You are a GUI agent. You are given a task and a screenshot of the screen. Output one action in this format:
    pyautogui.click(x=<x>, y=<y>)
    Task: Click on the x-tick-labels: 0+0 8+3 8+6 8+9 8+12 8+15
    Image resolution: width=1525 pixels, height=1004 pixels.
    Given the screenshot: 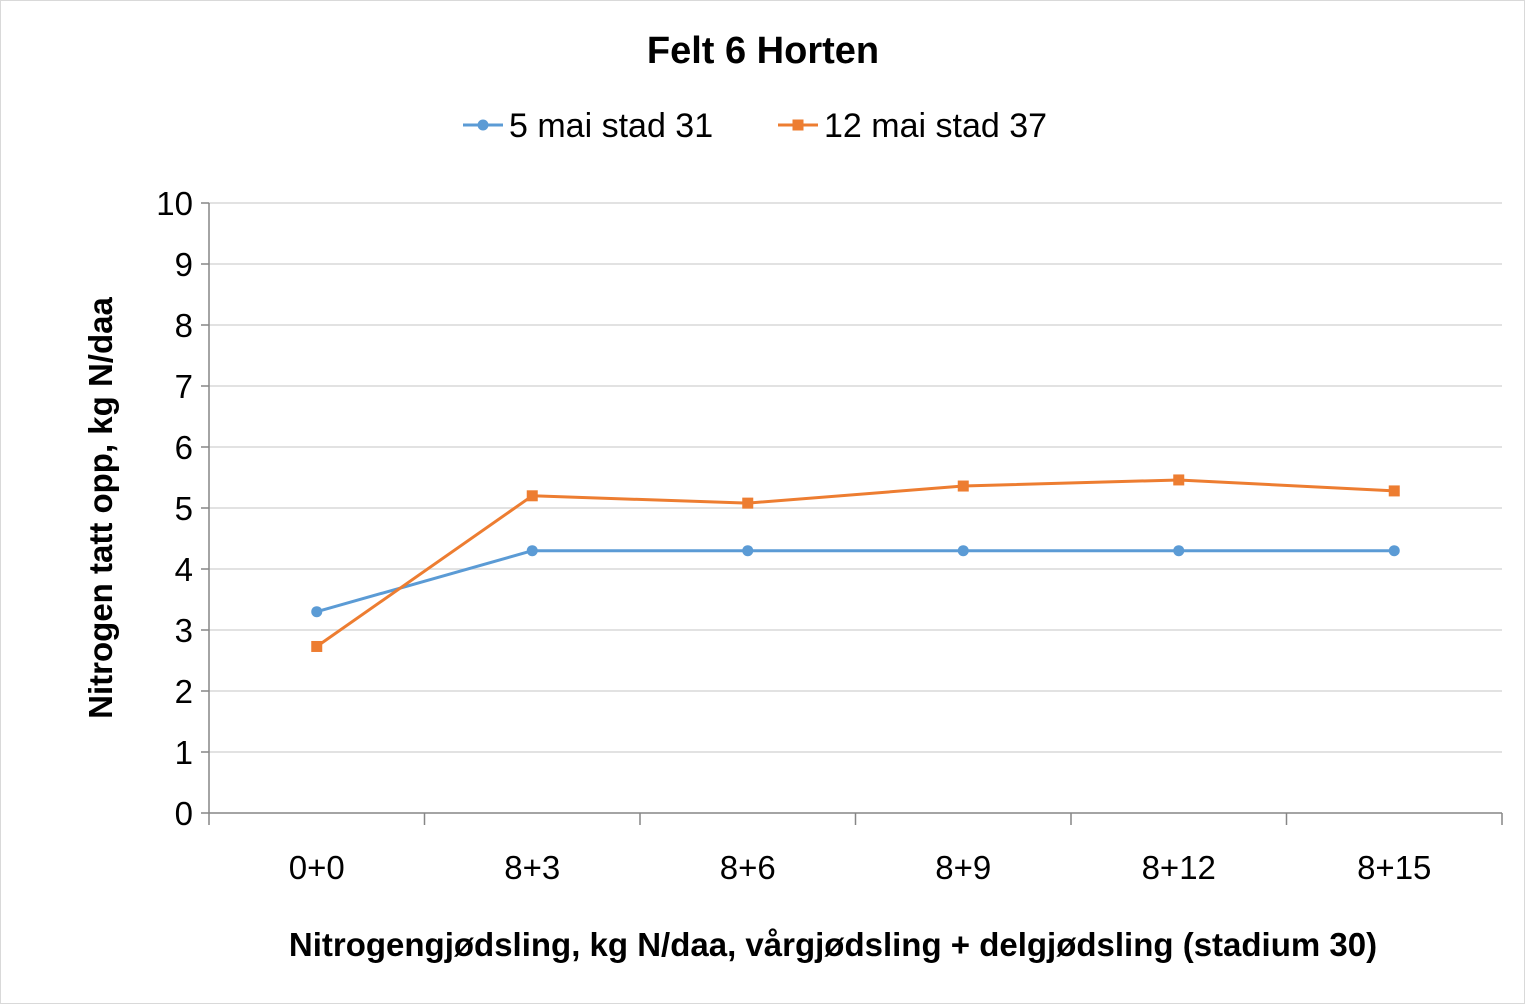 What is the action you would take?
    pyautogui.click(x=860, y=867)
    